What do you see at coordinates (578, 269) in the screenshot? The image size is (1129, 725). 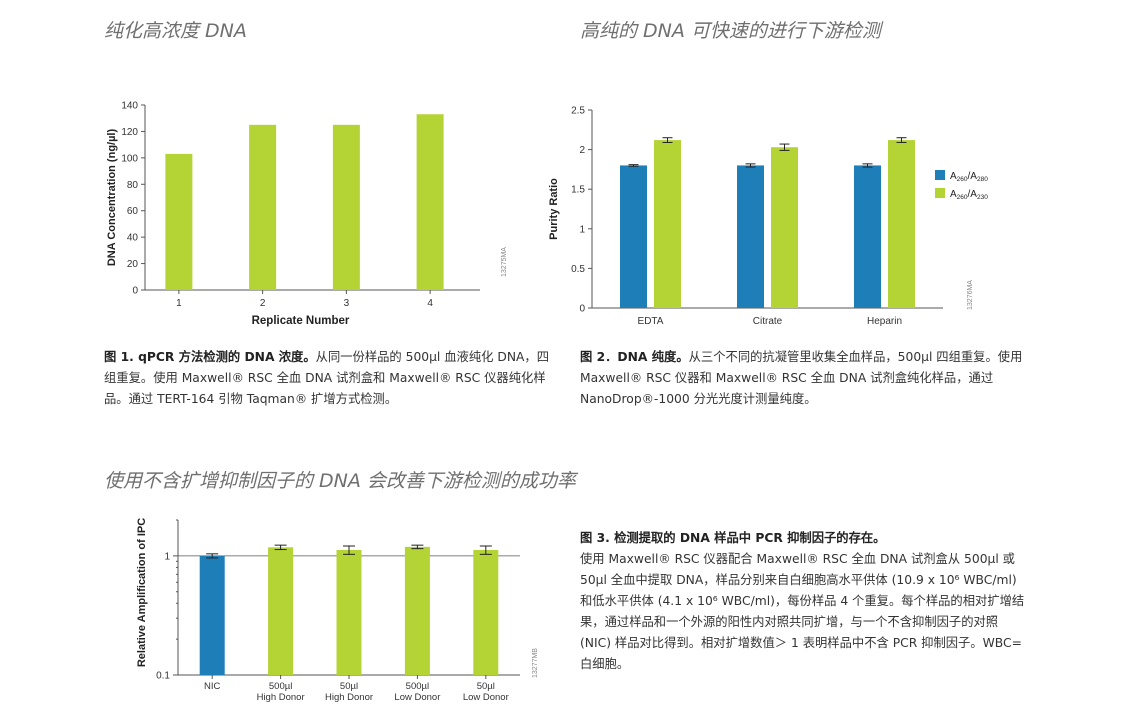 I see `y-tick-label: 0.5` at bounding box center [578, 269].